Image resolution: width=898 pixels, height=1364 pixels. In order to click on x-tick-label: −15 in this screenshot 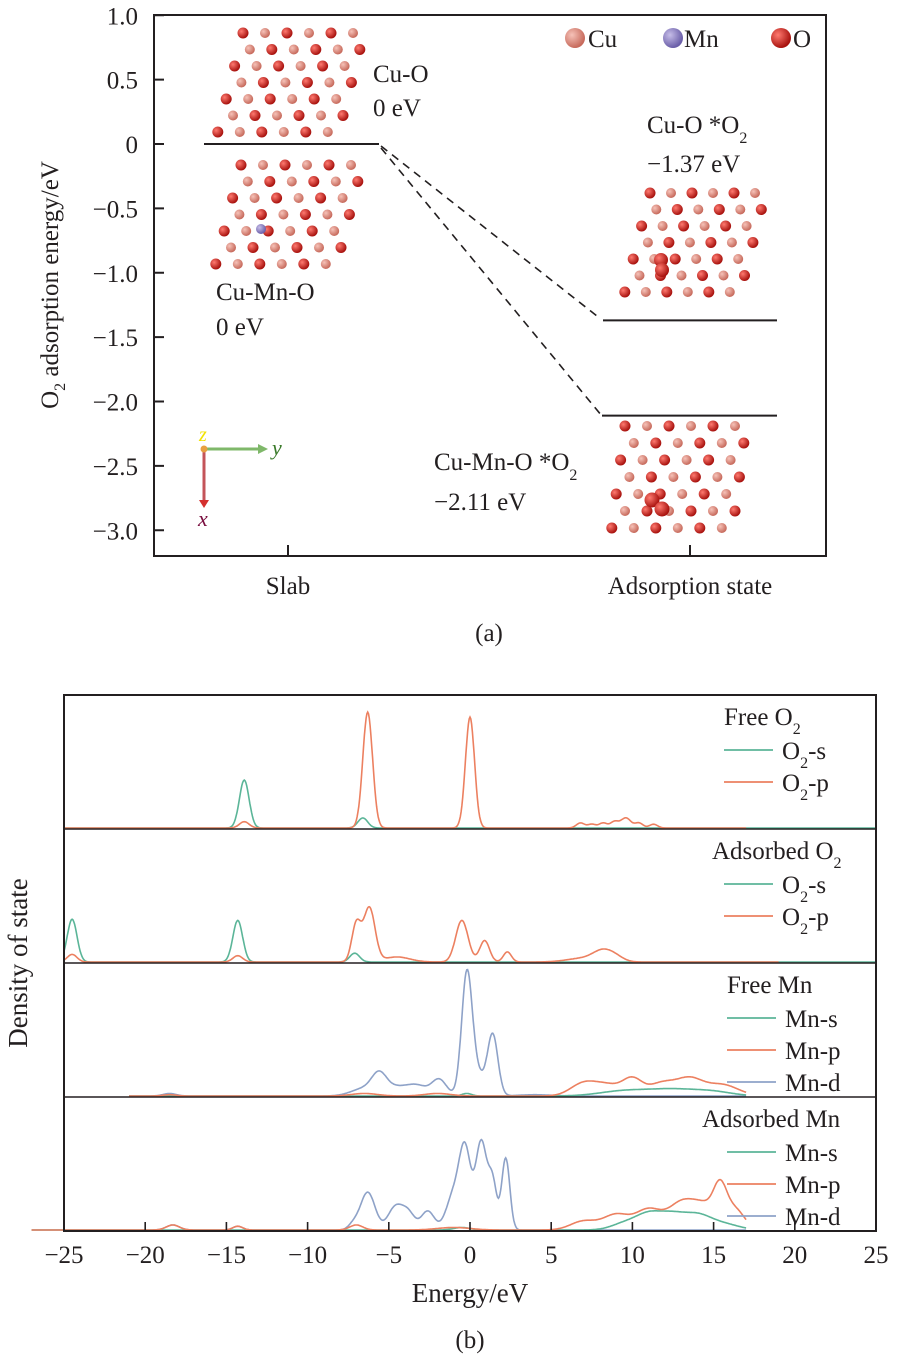, I will do `click(226, 1255)`.